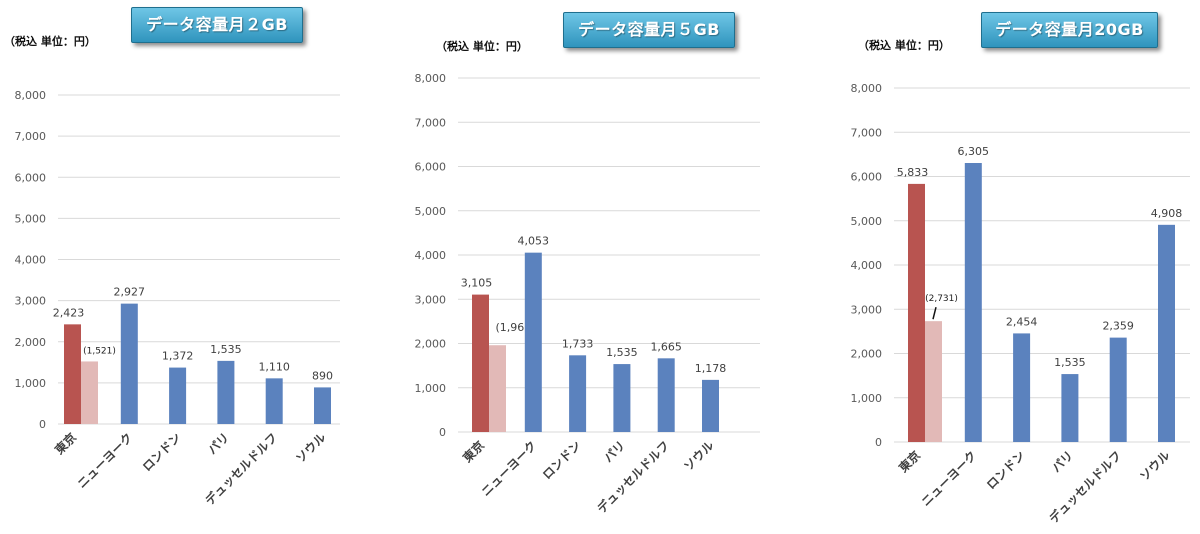  I want to click on bar-value-label: 4,053, so click(534, 241).